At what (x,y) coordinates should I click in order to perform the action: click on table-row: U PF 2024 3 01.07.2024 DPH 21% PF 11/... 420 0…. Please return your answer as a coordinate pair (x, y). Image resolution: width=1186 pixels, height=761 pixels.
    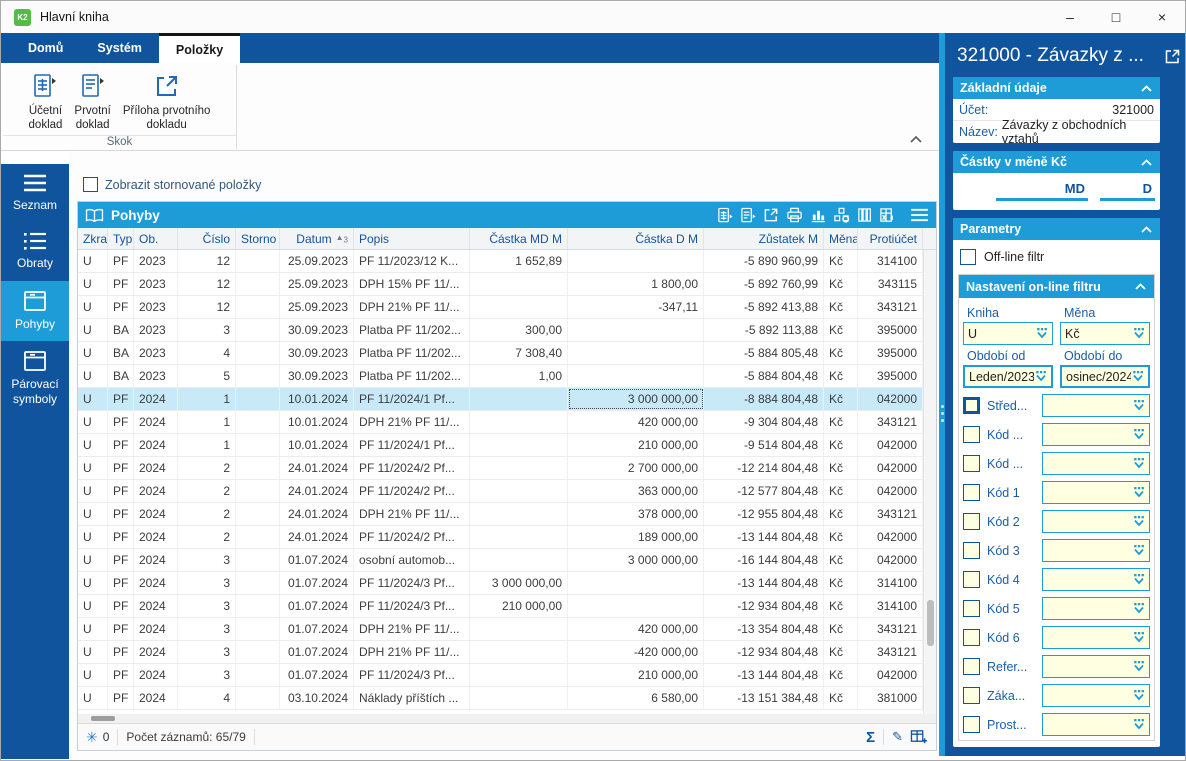
    Looking at the image, I should click on (500, 629).